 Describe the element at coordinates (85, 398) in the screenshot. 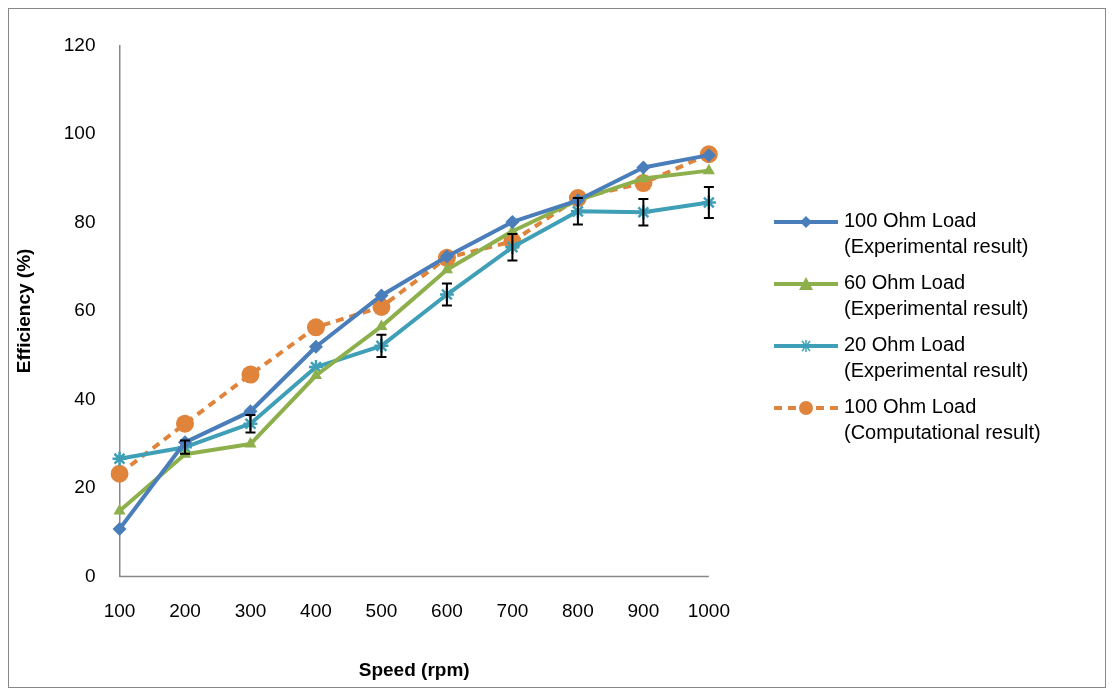

I see `y-tick-label: 40` at that location.